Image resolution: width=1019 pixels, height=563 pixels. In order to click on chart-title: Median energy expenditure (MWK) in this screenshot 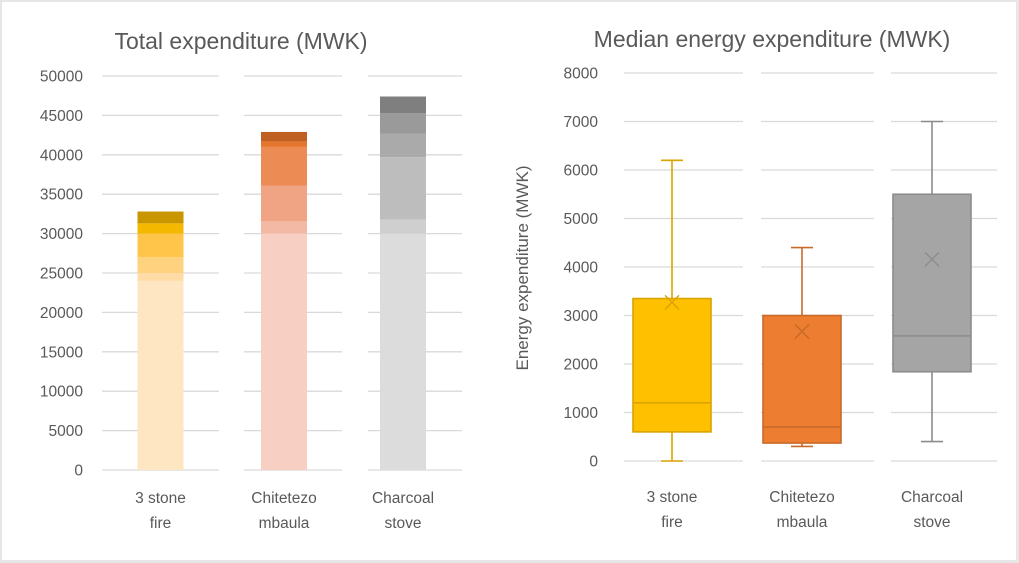, I will do `click(772, 39)`.